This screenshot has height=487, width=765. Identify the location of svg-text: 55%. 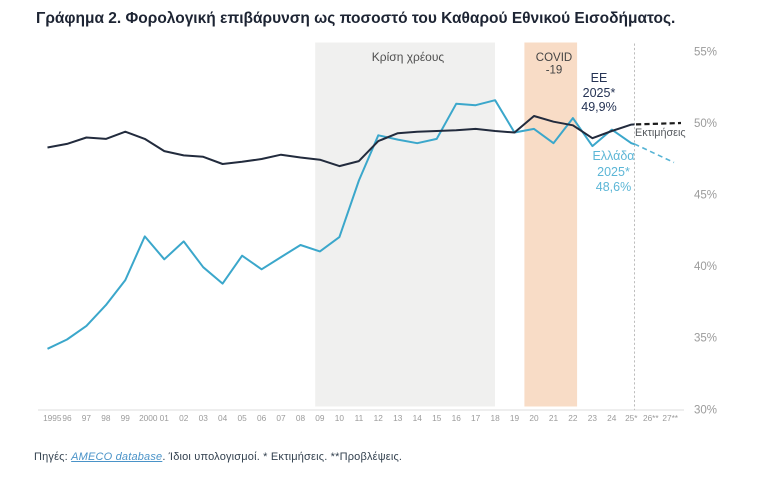
(705, 53).